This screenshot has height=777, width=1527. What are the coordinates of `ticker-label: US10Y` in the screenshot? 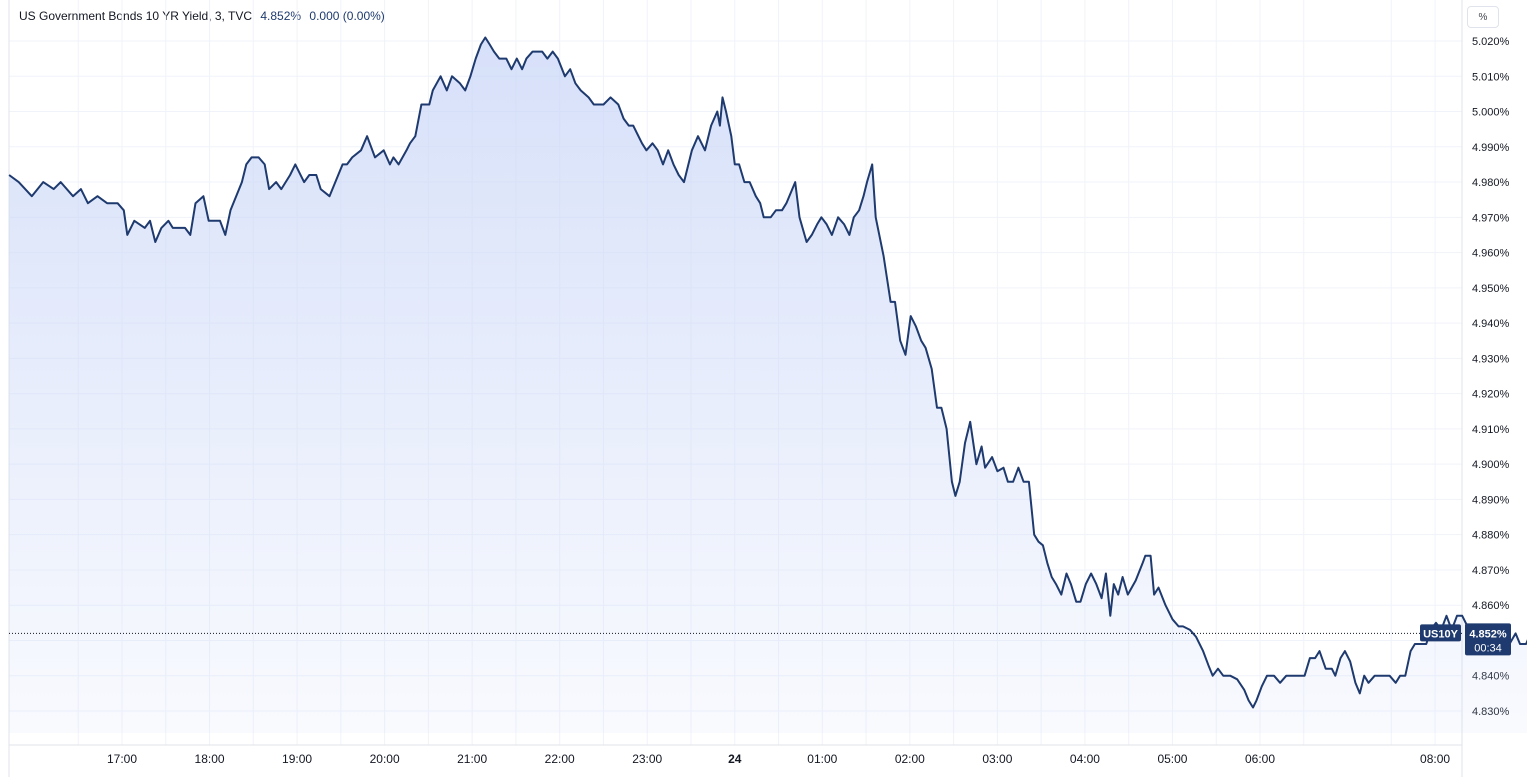 It's located at (1441, 634).